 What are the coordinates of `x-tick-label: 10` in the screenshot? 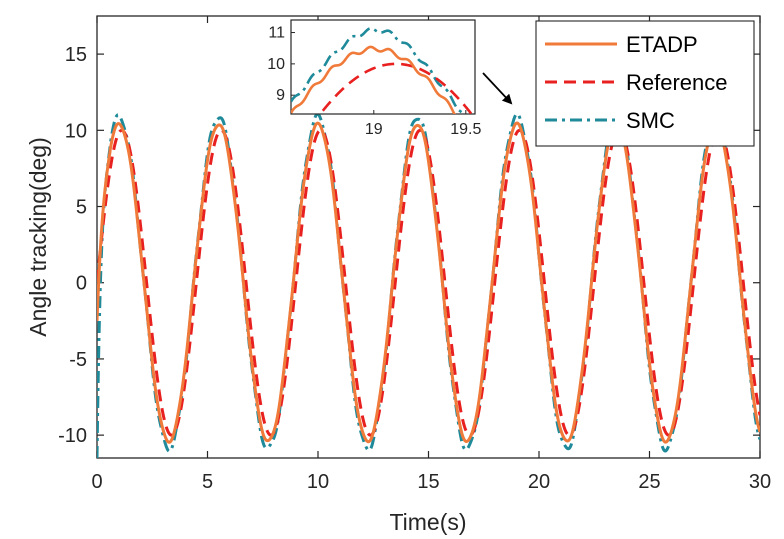 It's located at (318, 482).